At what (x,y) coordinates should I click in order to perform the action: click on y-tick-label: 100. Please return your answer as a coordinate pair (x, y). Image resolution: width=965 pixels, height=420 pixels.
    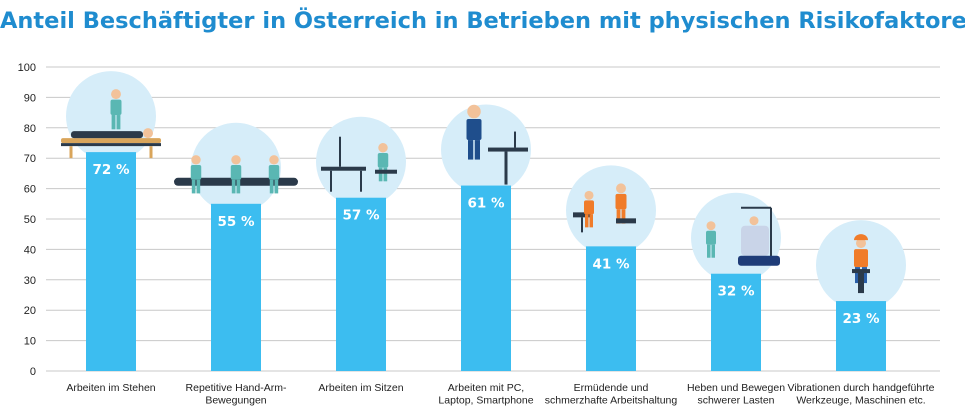
    Looking at the image, I should click on (27, 68).